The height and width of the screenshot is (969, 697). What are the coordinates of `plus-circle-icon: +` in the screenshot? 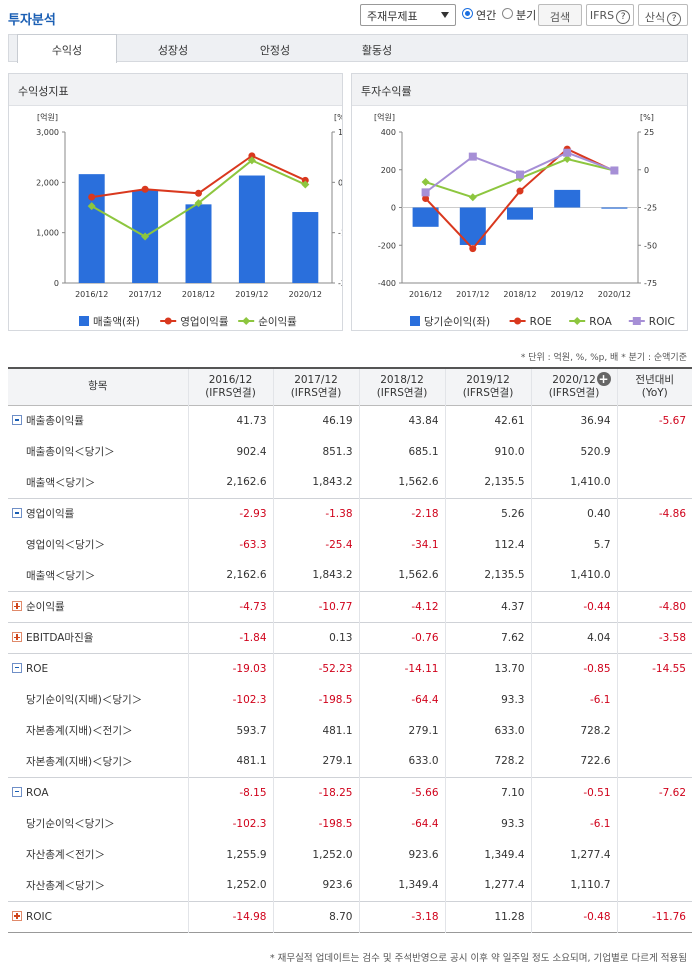 It's located at (603, 379).